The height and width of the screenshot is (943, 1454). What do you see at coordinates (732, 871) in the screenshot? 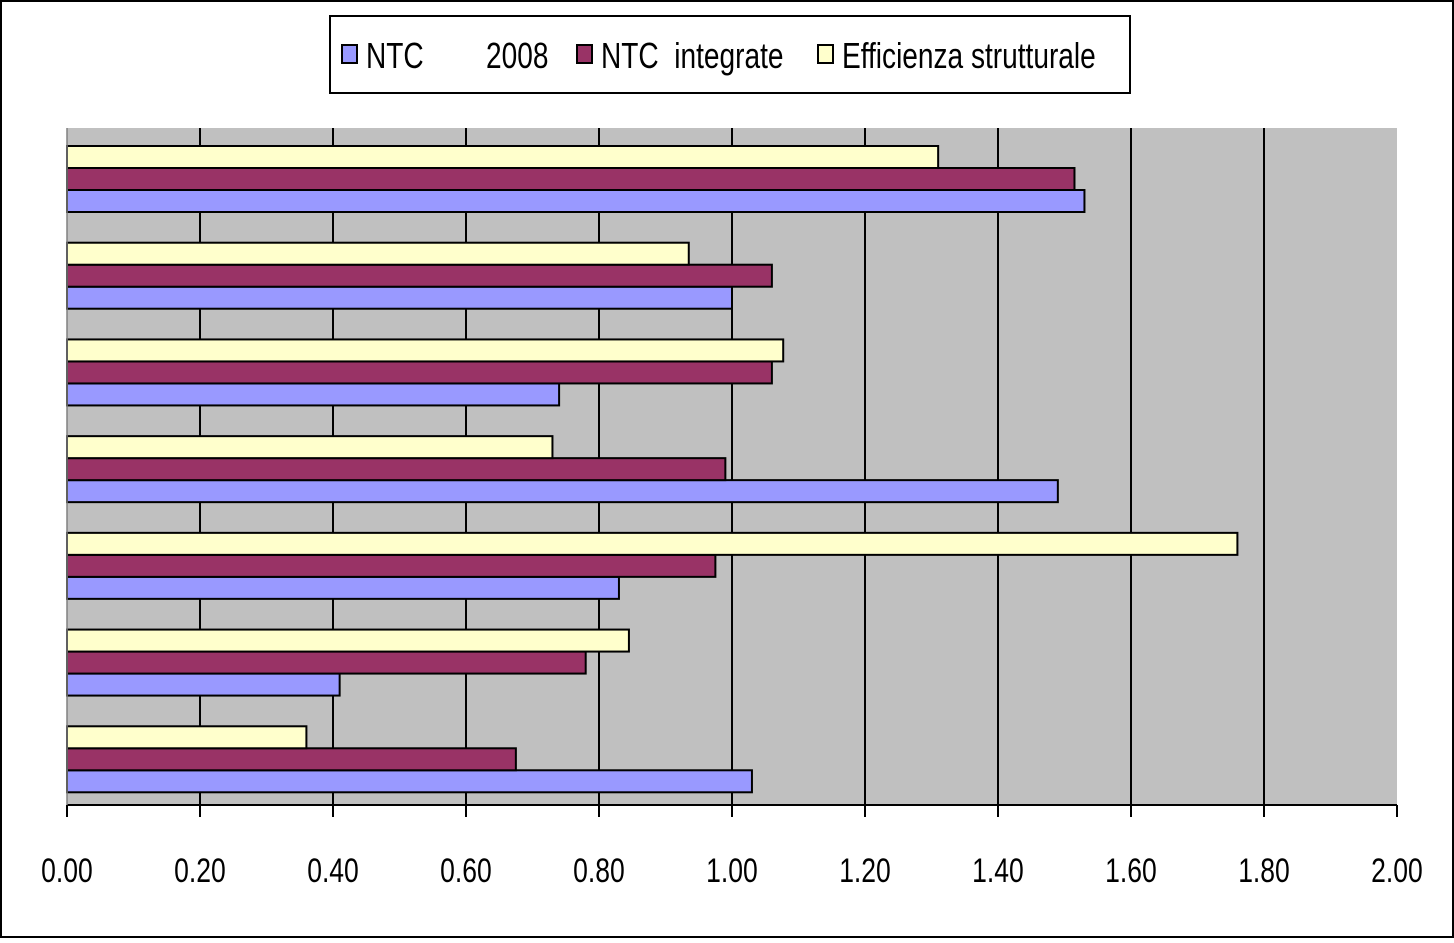
I see `x-tick-label: 1.00` at bounding box center [732, 871].